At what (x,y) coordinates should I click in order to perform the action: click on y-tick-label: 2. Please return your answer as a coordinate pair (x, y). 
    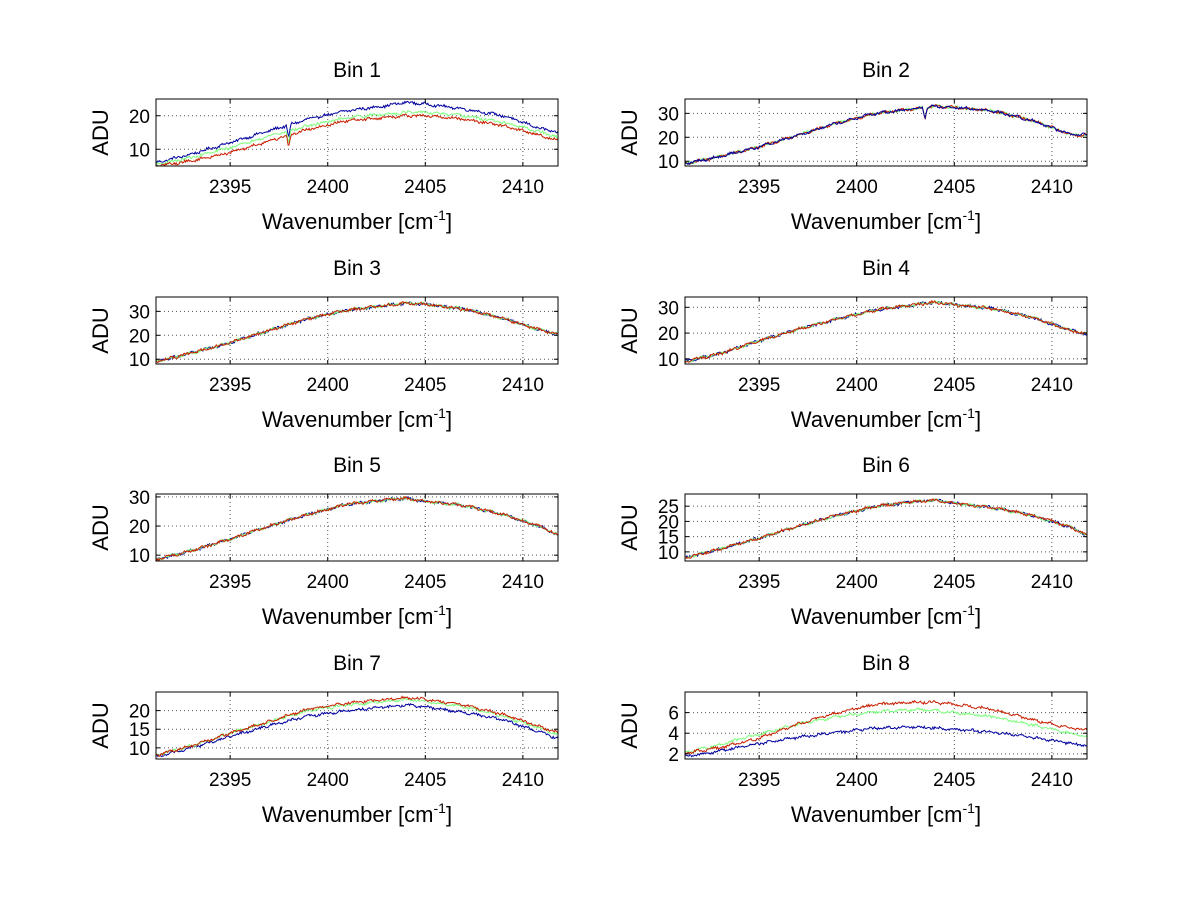
    Looking at the image, I should click on (673, 755).